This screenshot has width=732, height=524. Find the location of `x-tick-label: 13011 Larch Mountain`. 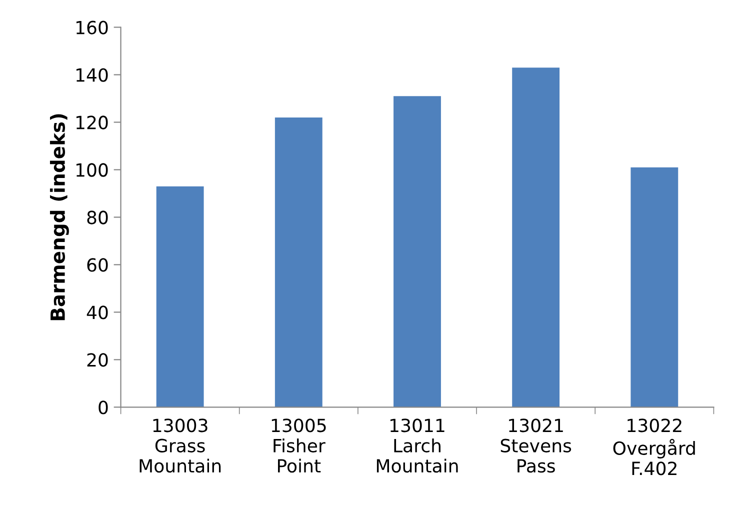

x-tick-label: 13011 Larch Mountain is located at coordinates (417, 445).